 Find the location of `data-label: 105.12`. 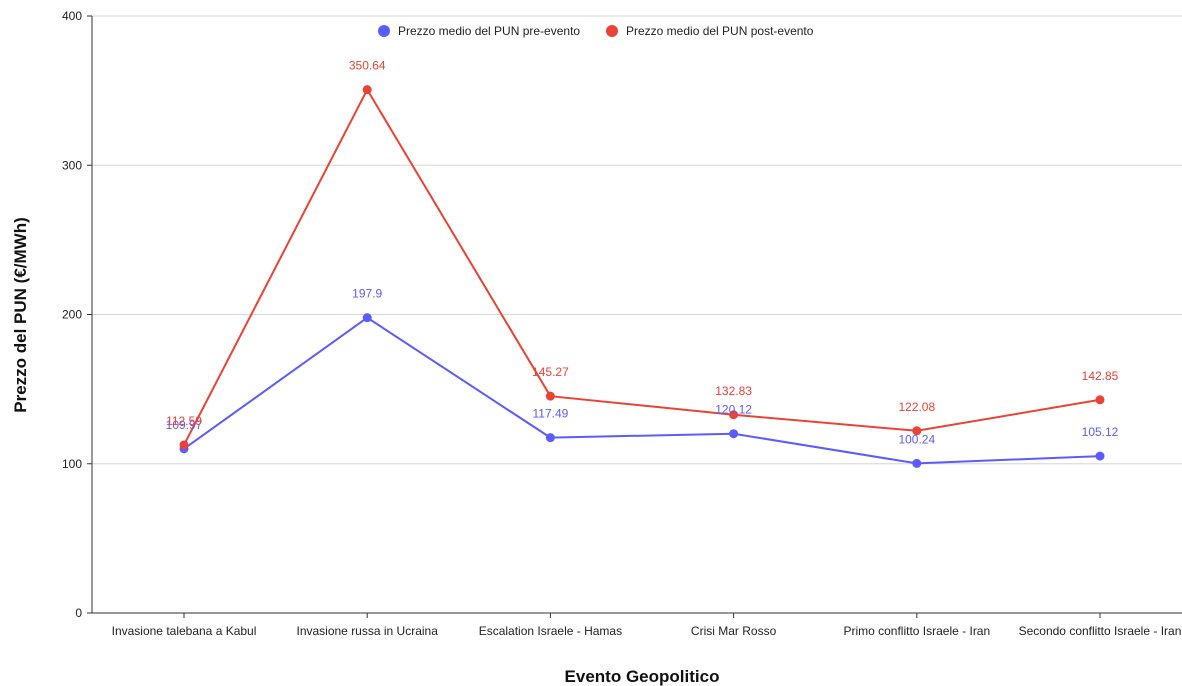

data-label: 105.12 is located at coordinates (1100, 432).